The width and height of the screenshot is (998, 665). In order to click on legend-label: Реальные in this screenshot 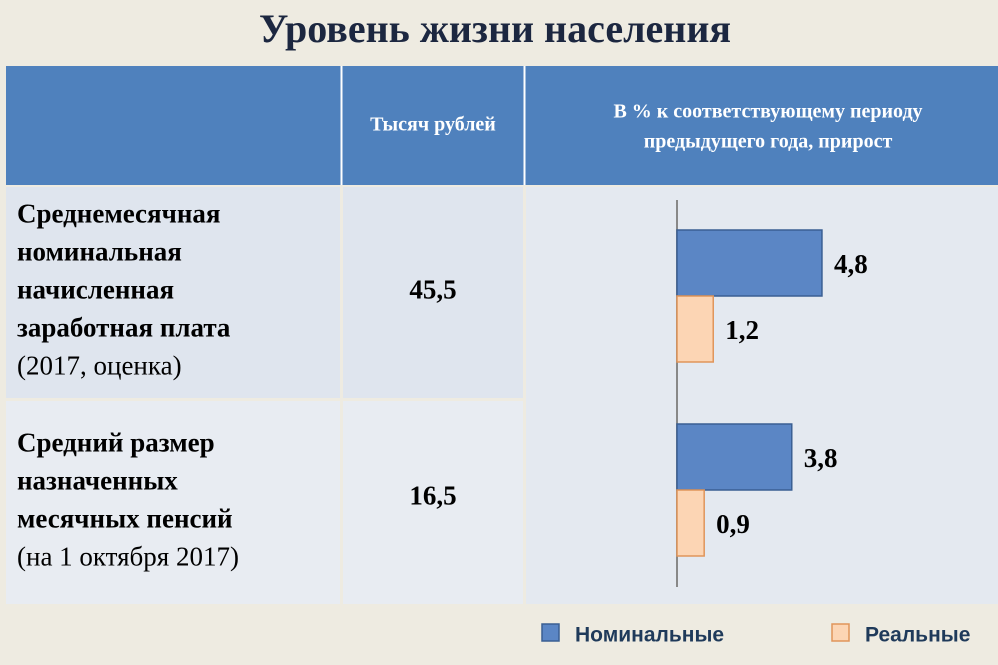, I will do `click(917, 635)`.